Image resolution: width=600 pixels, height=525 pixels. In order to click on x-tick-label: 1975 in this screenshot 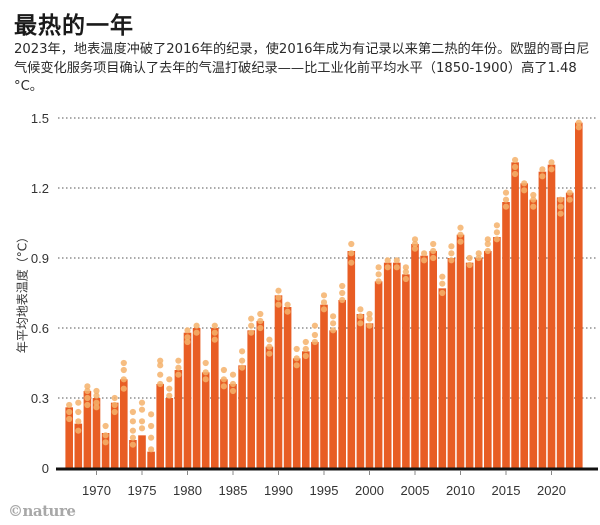, I will do `click(142, 490)`.